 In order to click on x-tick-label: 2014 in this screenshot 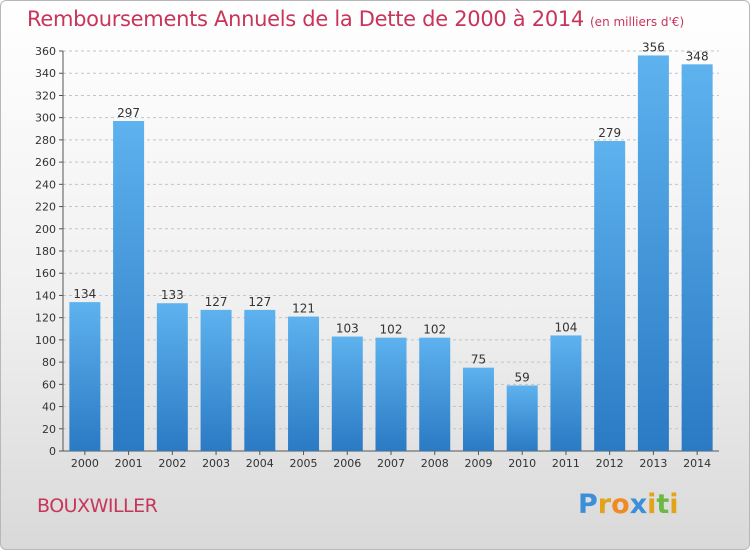, I will do `click(697, 463)`.